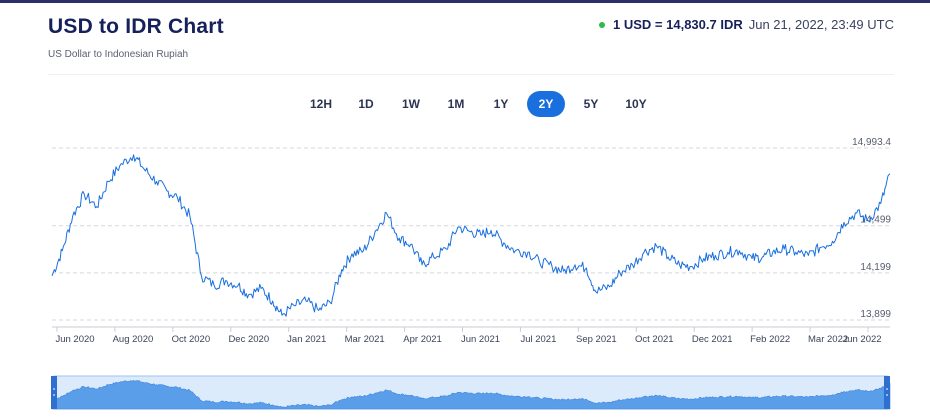 The height and width of the screenshot is (420, 930). What do you see at coordinates (678, 24) in the screenshot?
I see `rate-value: 1 USD = 14,830.7 IDR` at bounding box center [678, 24].